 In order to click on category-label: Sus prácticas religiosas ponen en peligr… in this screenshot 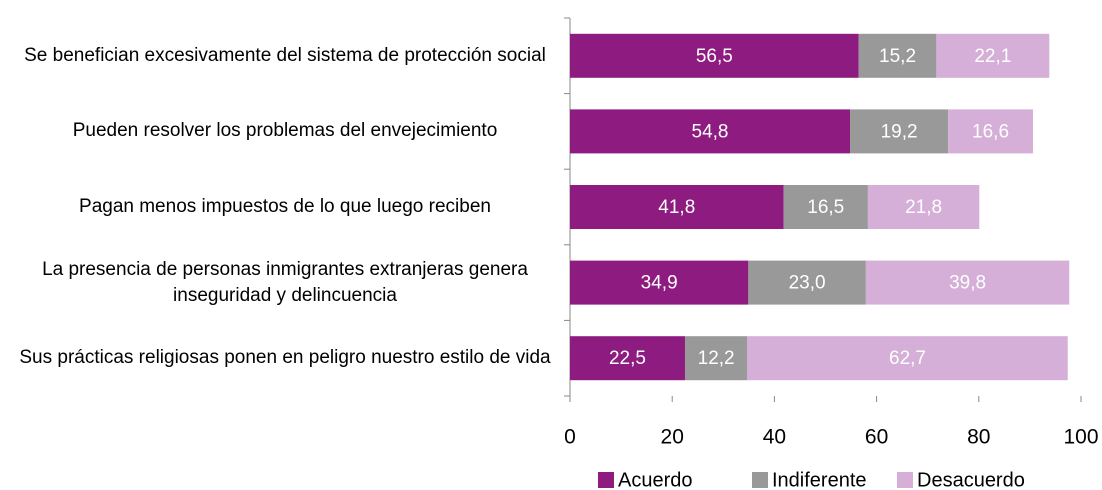, I will do `click(285, 358)`.